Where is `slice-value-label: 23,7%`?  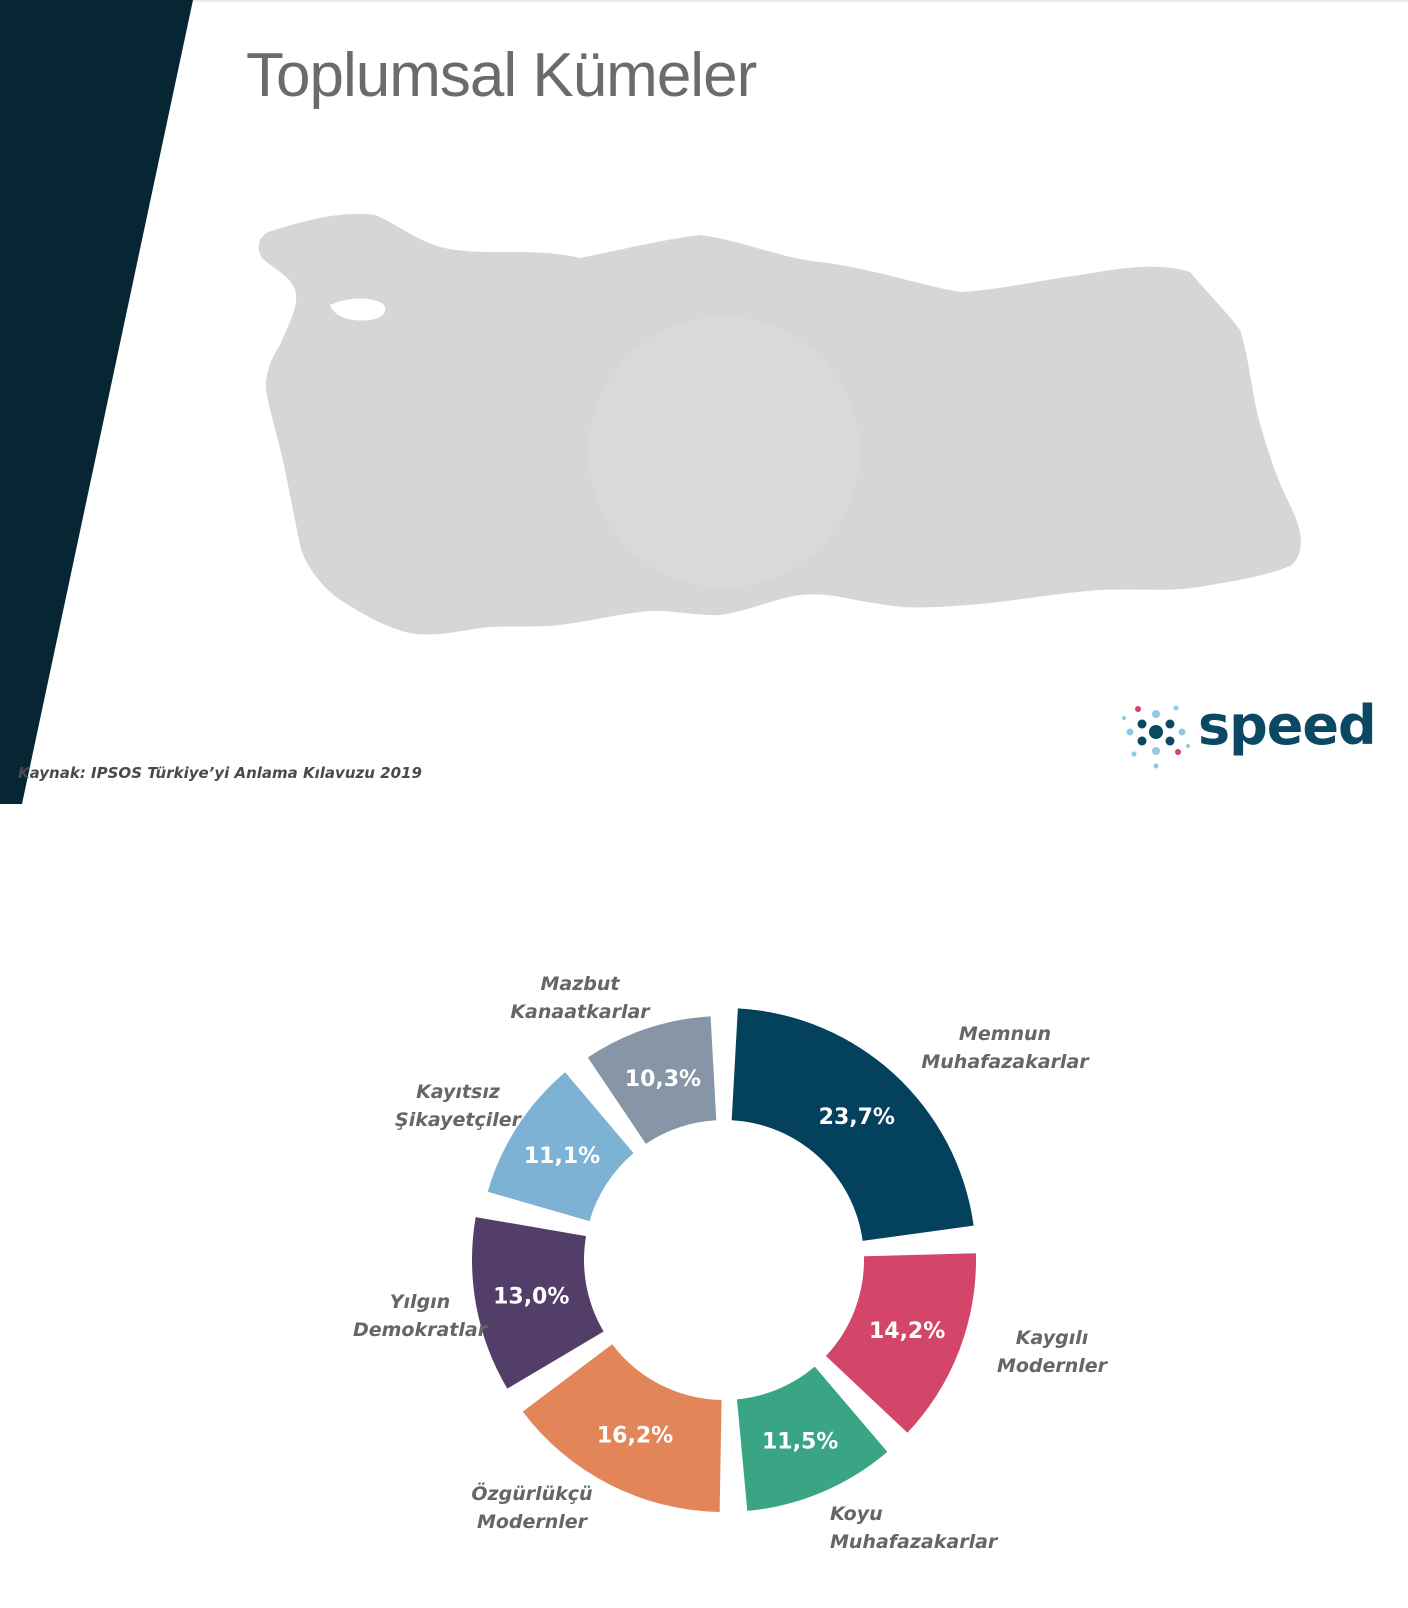
slice-value-label: 23,7% is located at coordinates (857, 1117).